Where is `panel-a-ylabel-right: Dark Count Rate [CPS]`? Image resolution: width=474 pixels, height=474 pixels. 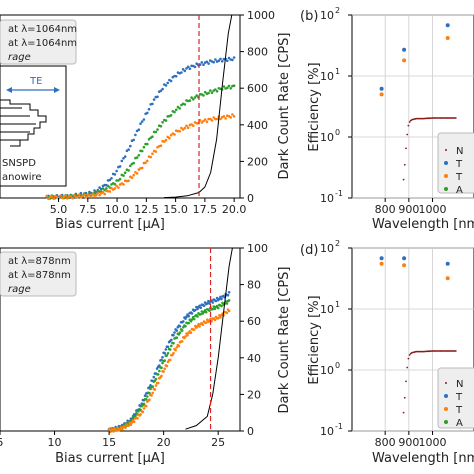 panel-a-ylabel-right: Dark Count Rate [CPS] is located at coordinates (284, 106).